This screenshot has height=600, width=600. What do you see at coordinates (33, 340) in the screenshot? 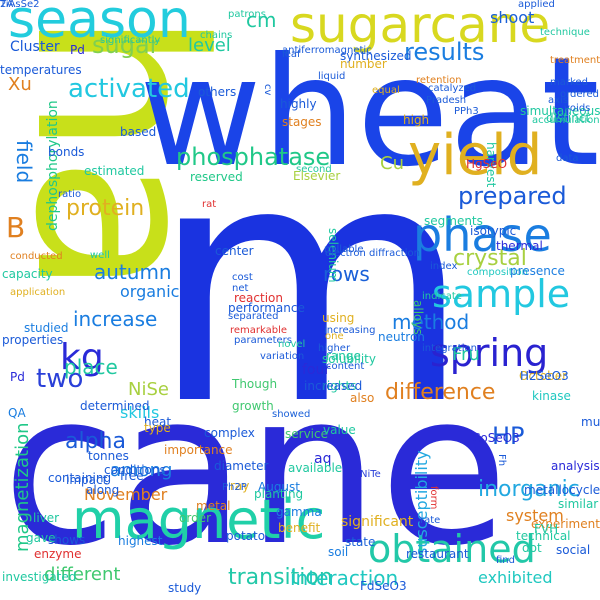
I see `word-properties: properties` at bounding box center [33, 340].